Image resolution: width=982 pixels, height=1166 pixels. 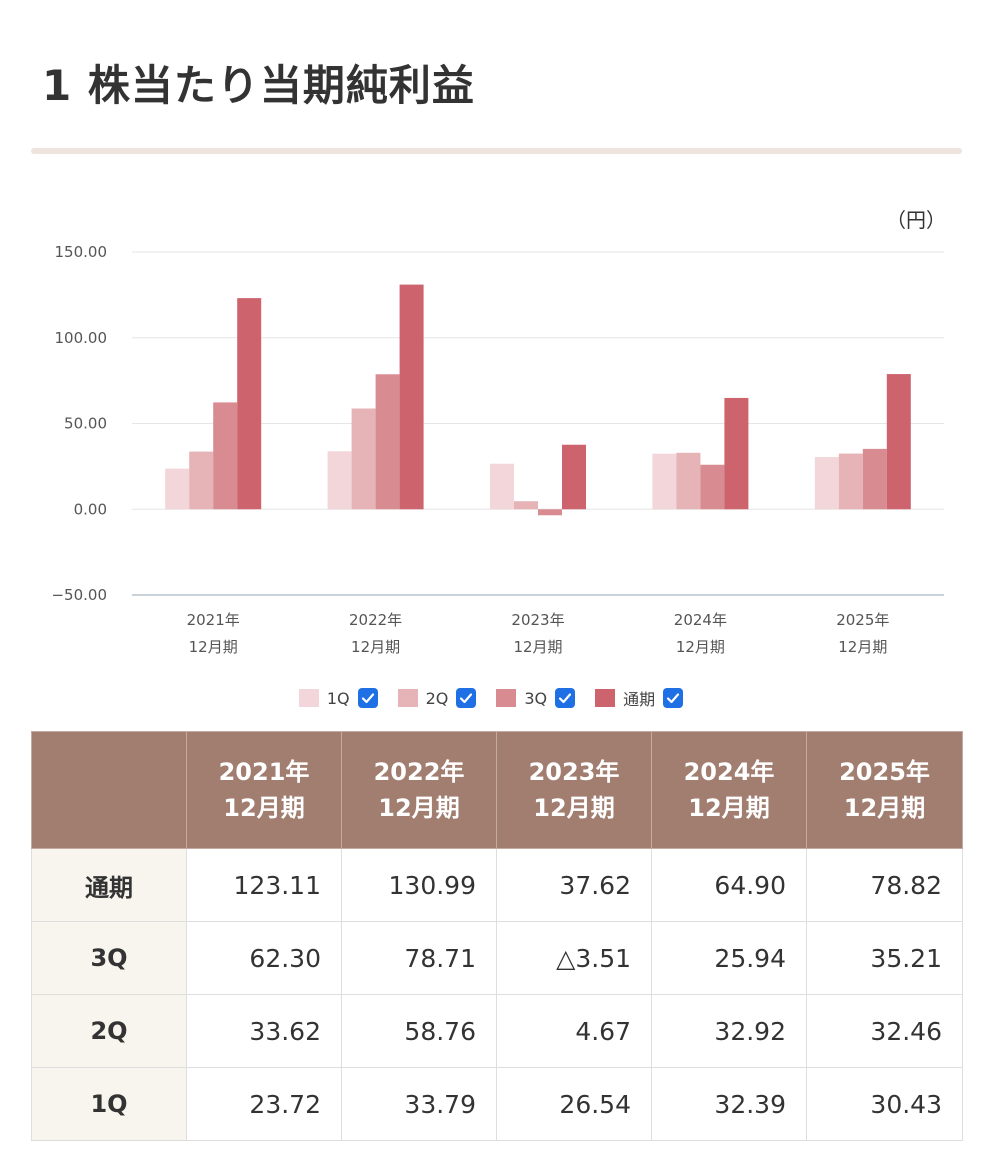 I want to click on table-cell: 32.39, so click(x=729, y=1104).